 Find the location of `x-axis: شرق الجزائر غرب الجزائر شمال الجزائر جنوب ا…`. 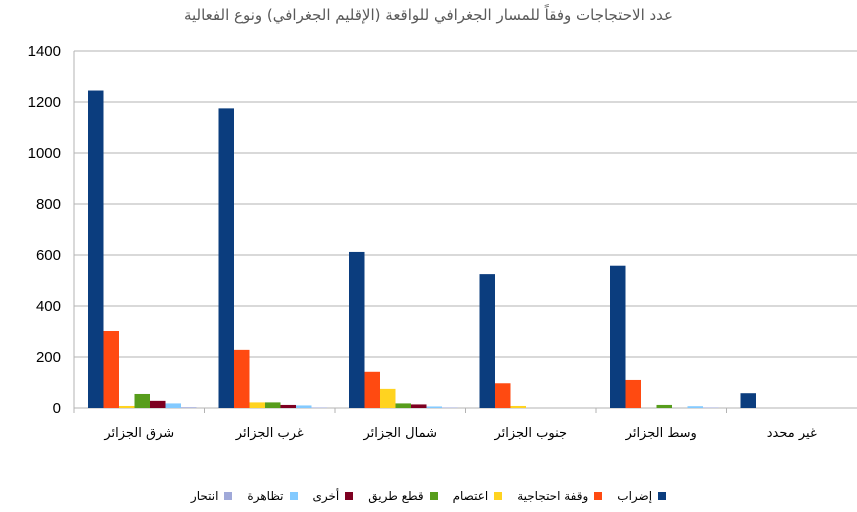

x-axis: شرق الجزائر غرب الجزائر شمال الجزائر جنوب ا… is located at coordinates (445, 424).